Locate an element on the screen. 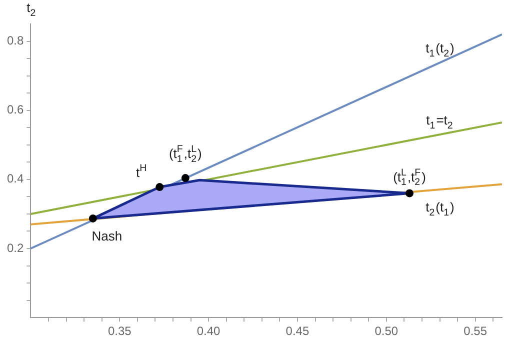  y-tick-label: 0.2 is located at coordinates (15, 247).